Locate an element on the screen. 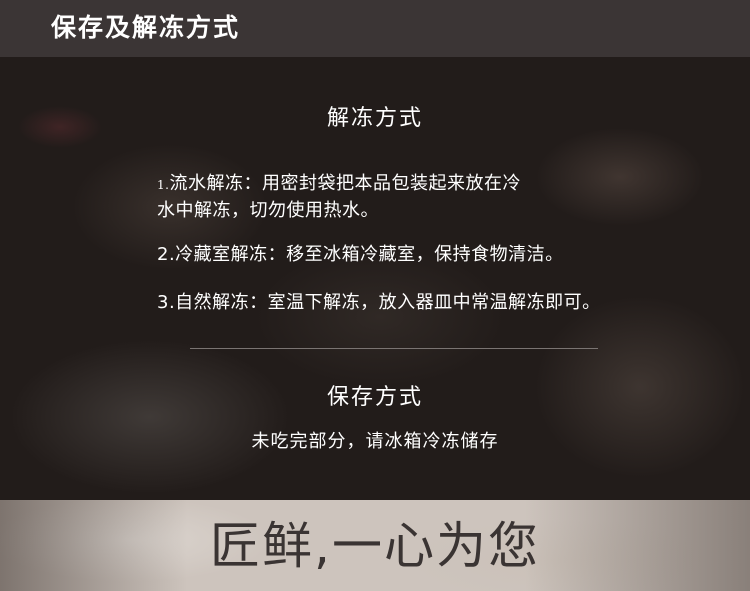 This screenshot has height=591, width=750. brand-slogan: 匠鲜,一心为您 is located at coordinates (375, 546).